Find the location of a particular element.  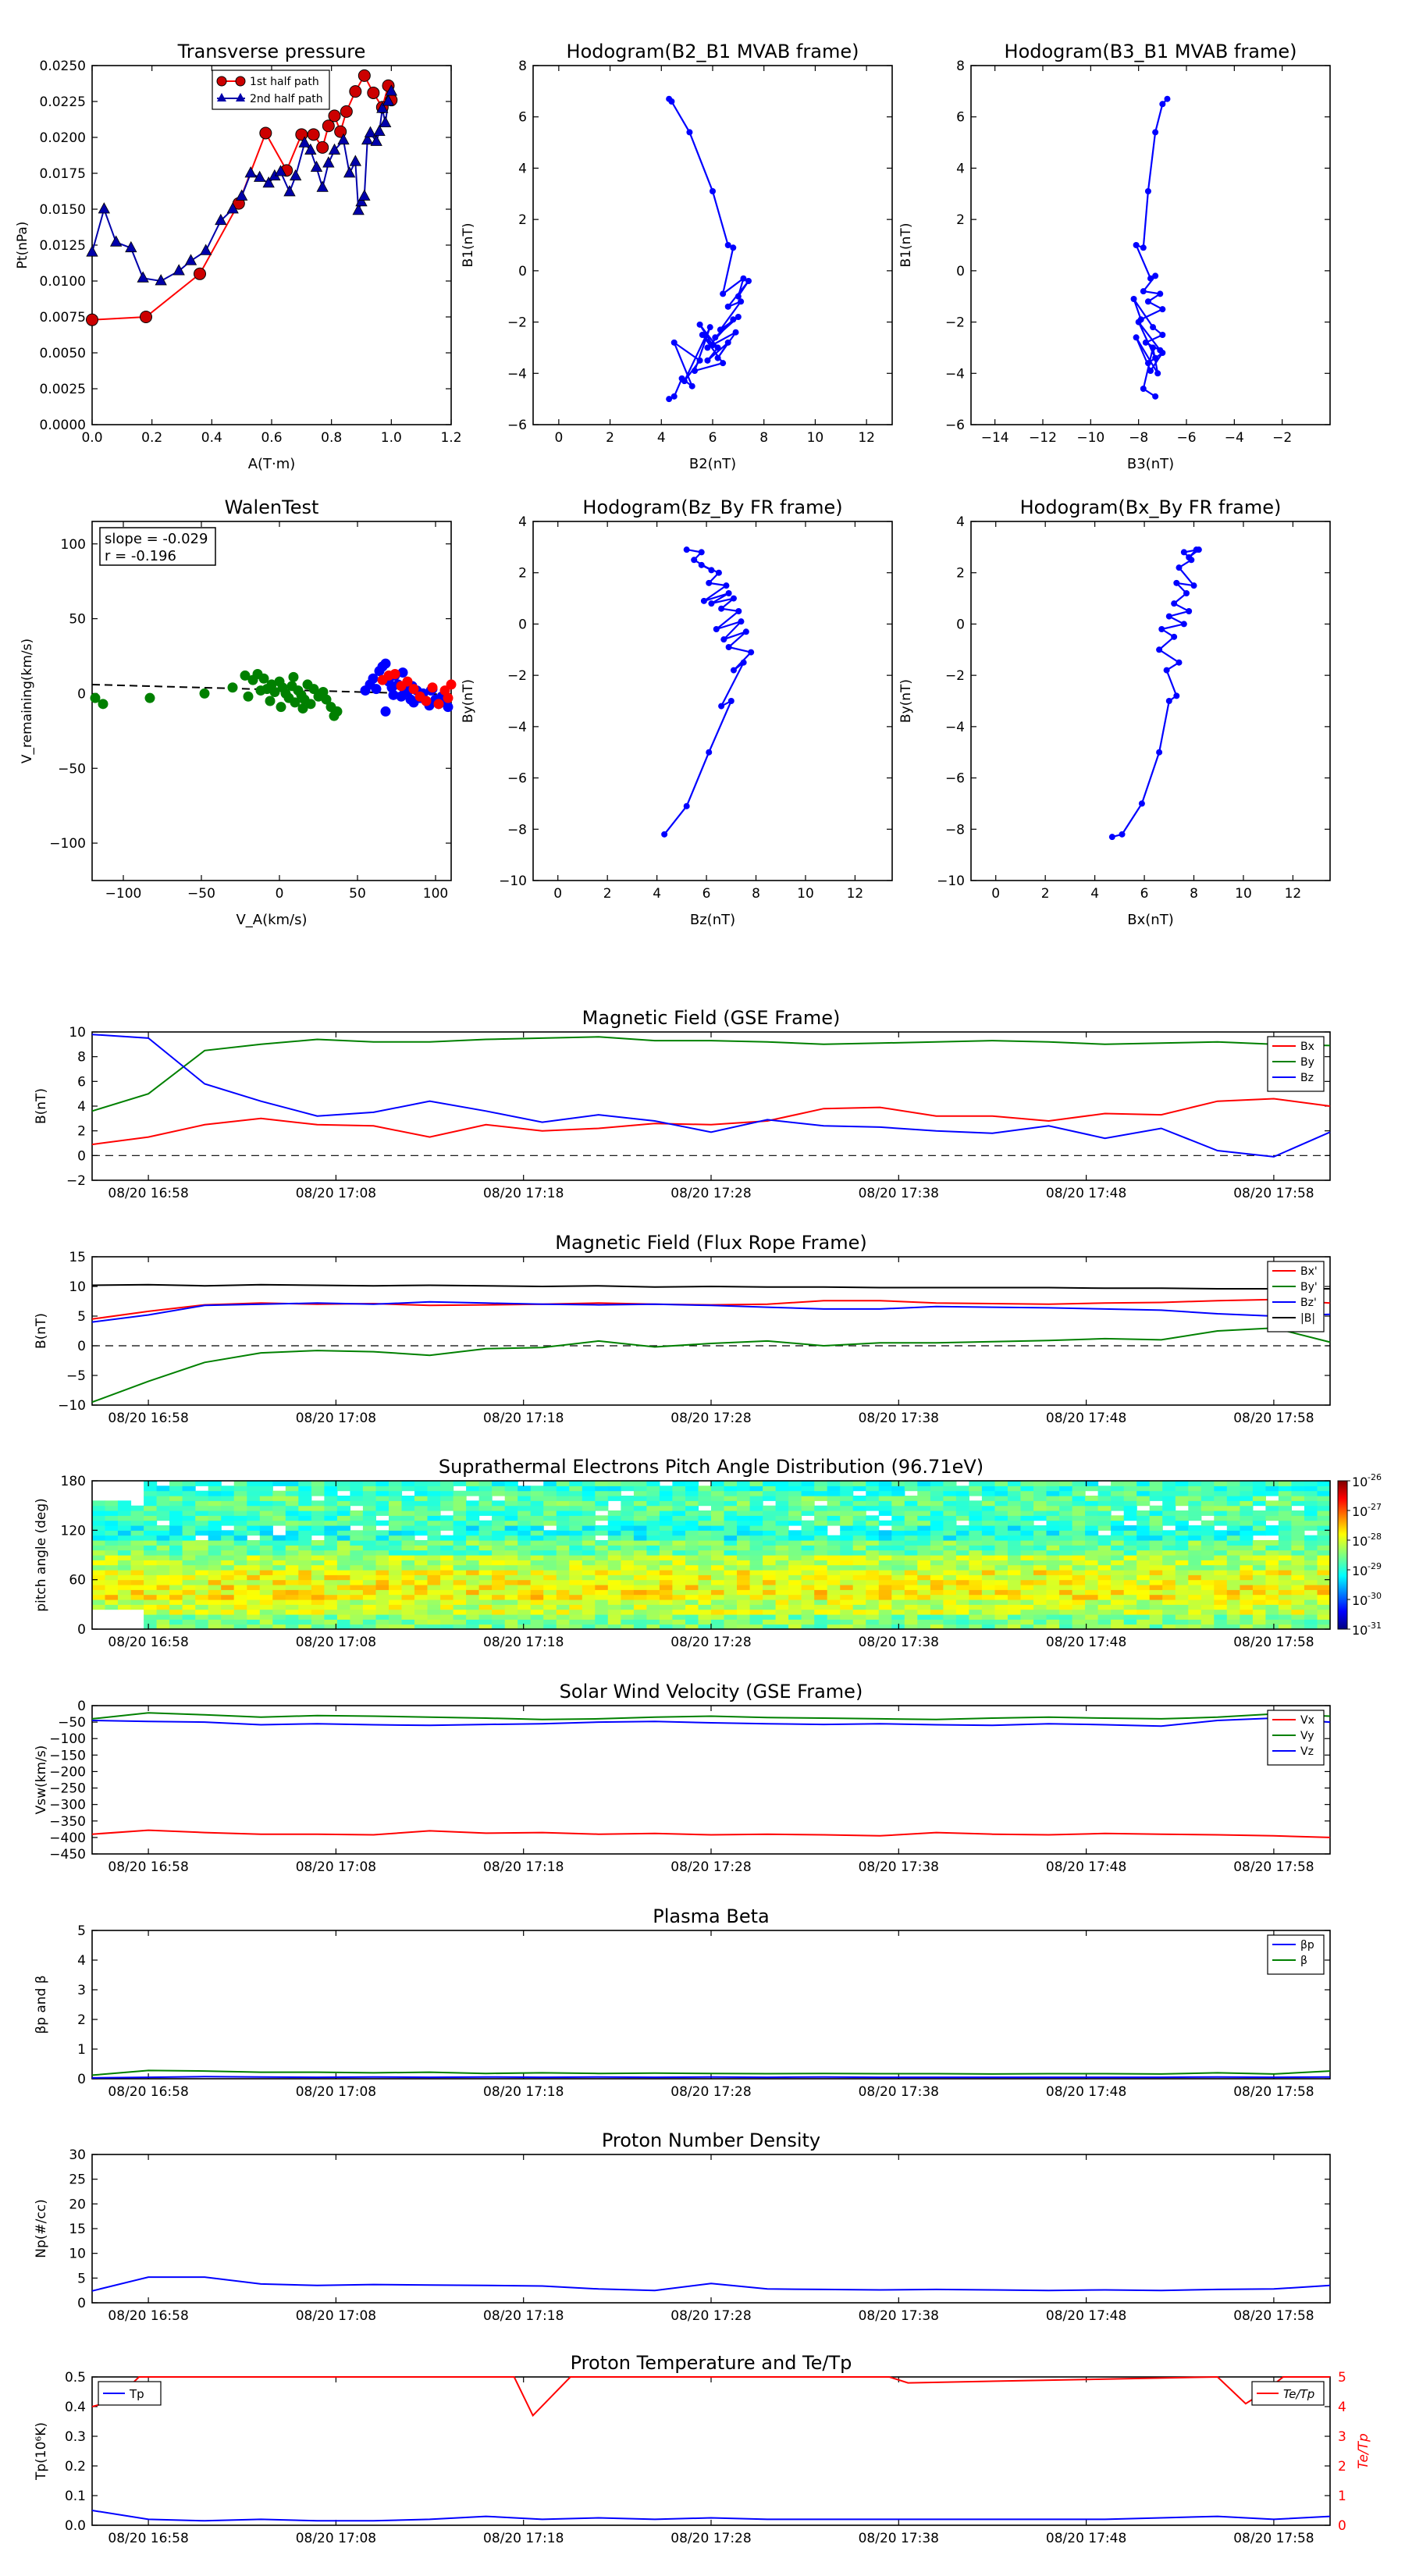

pad-xtick-label-3: 08/20 17:28 is located at coordinates (711, 1642).